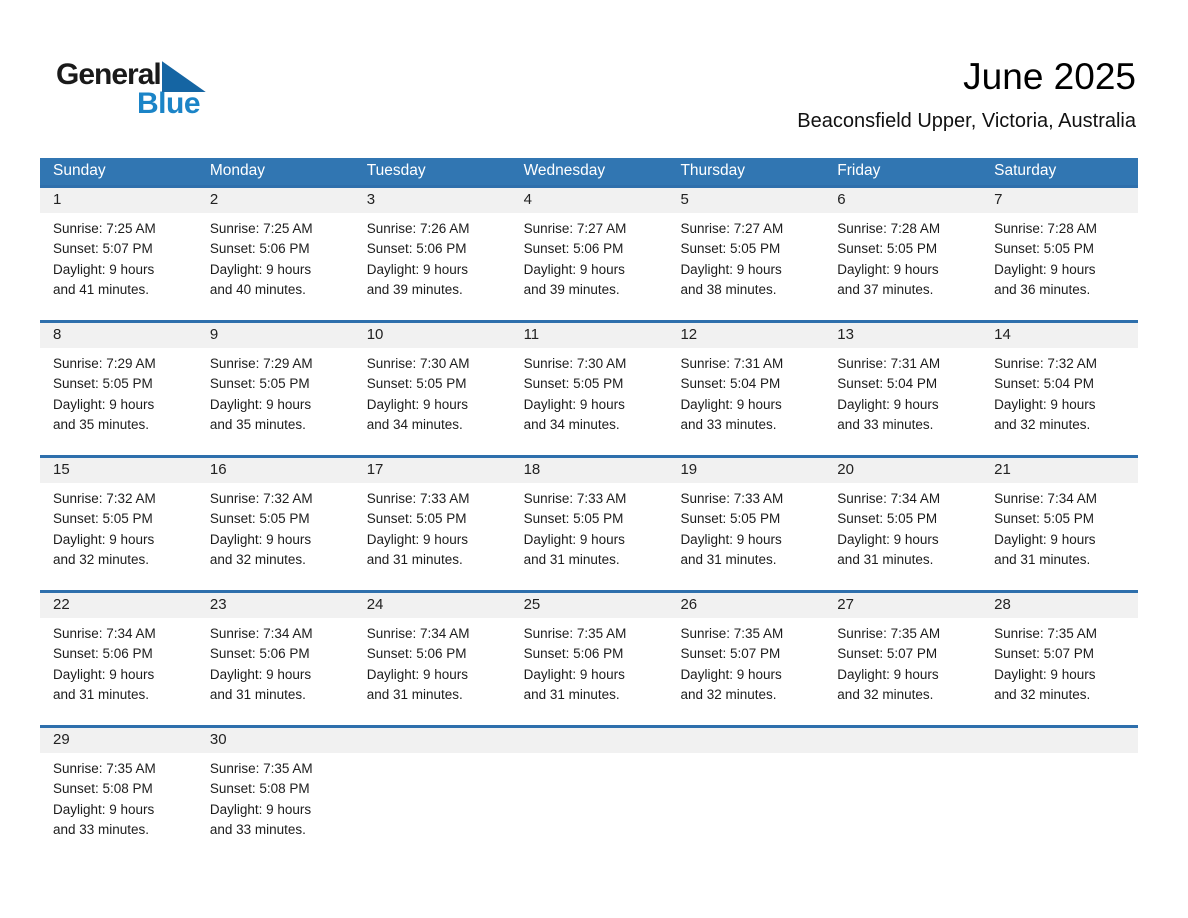 This screenshot has width=1188, height=918. I want to click on daylight-line-2: and 33 minutes., so click(885, 424).